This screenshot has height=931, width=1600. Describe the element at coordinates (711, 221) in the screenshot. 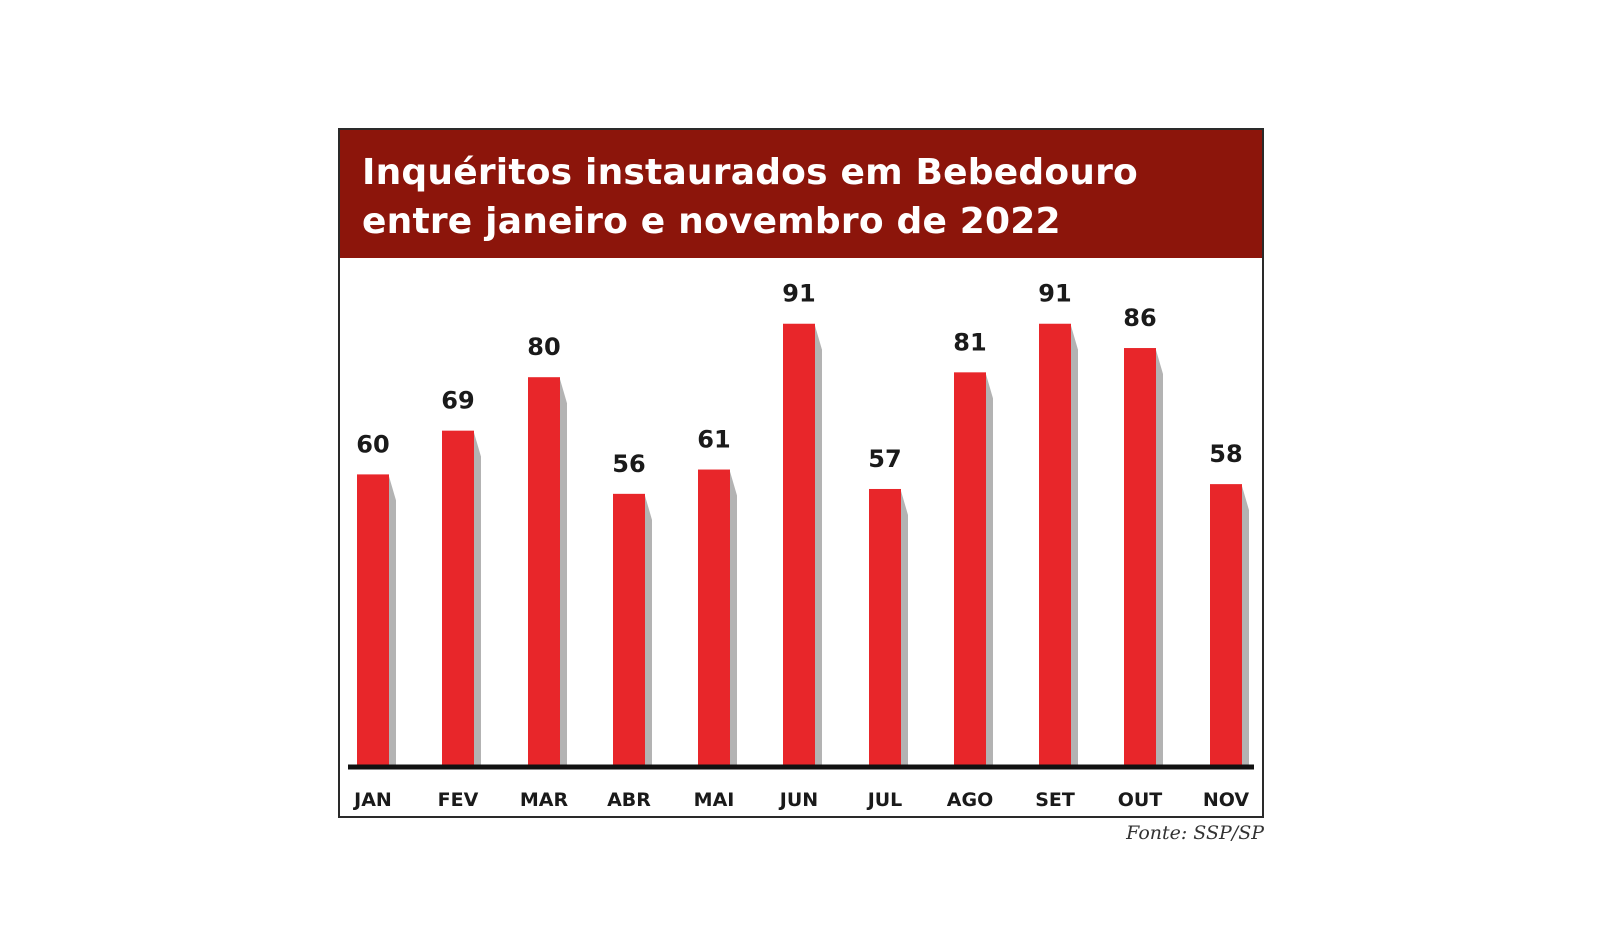

I see `chart-title-line-2: entre janeiro e novembro de 2022` at that location.